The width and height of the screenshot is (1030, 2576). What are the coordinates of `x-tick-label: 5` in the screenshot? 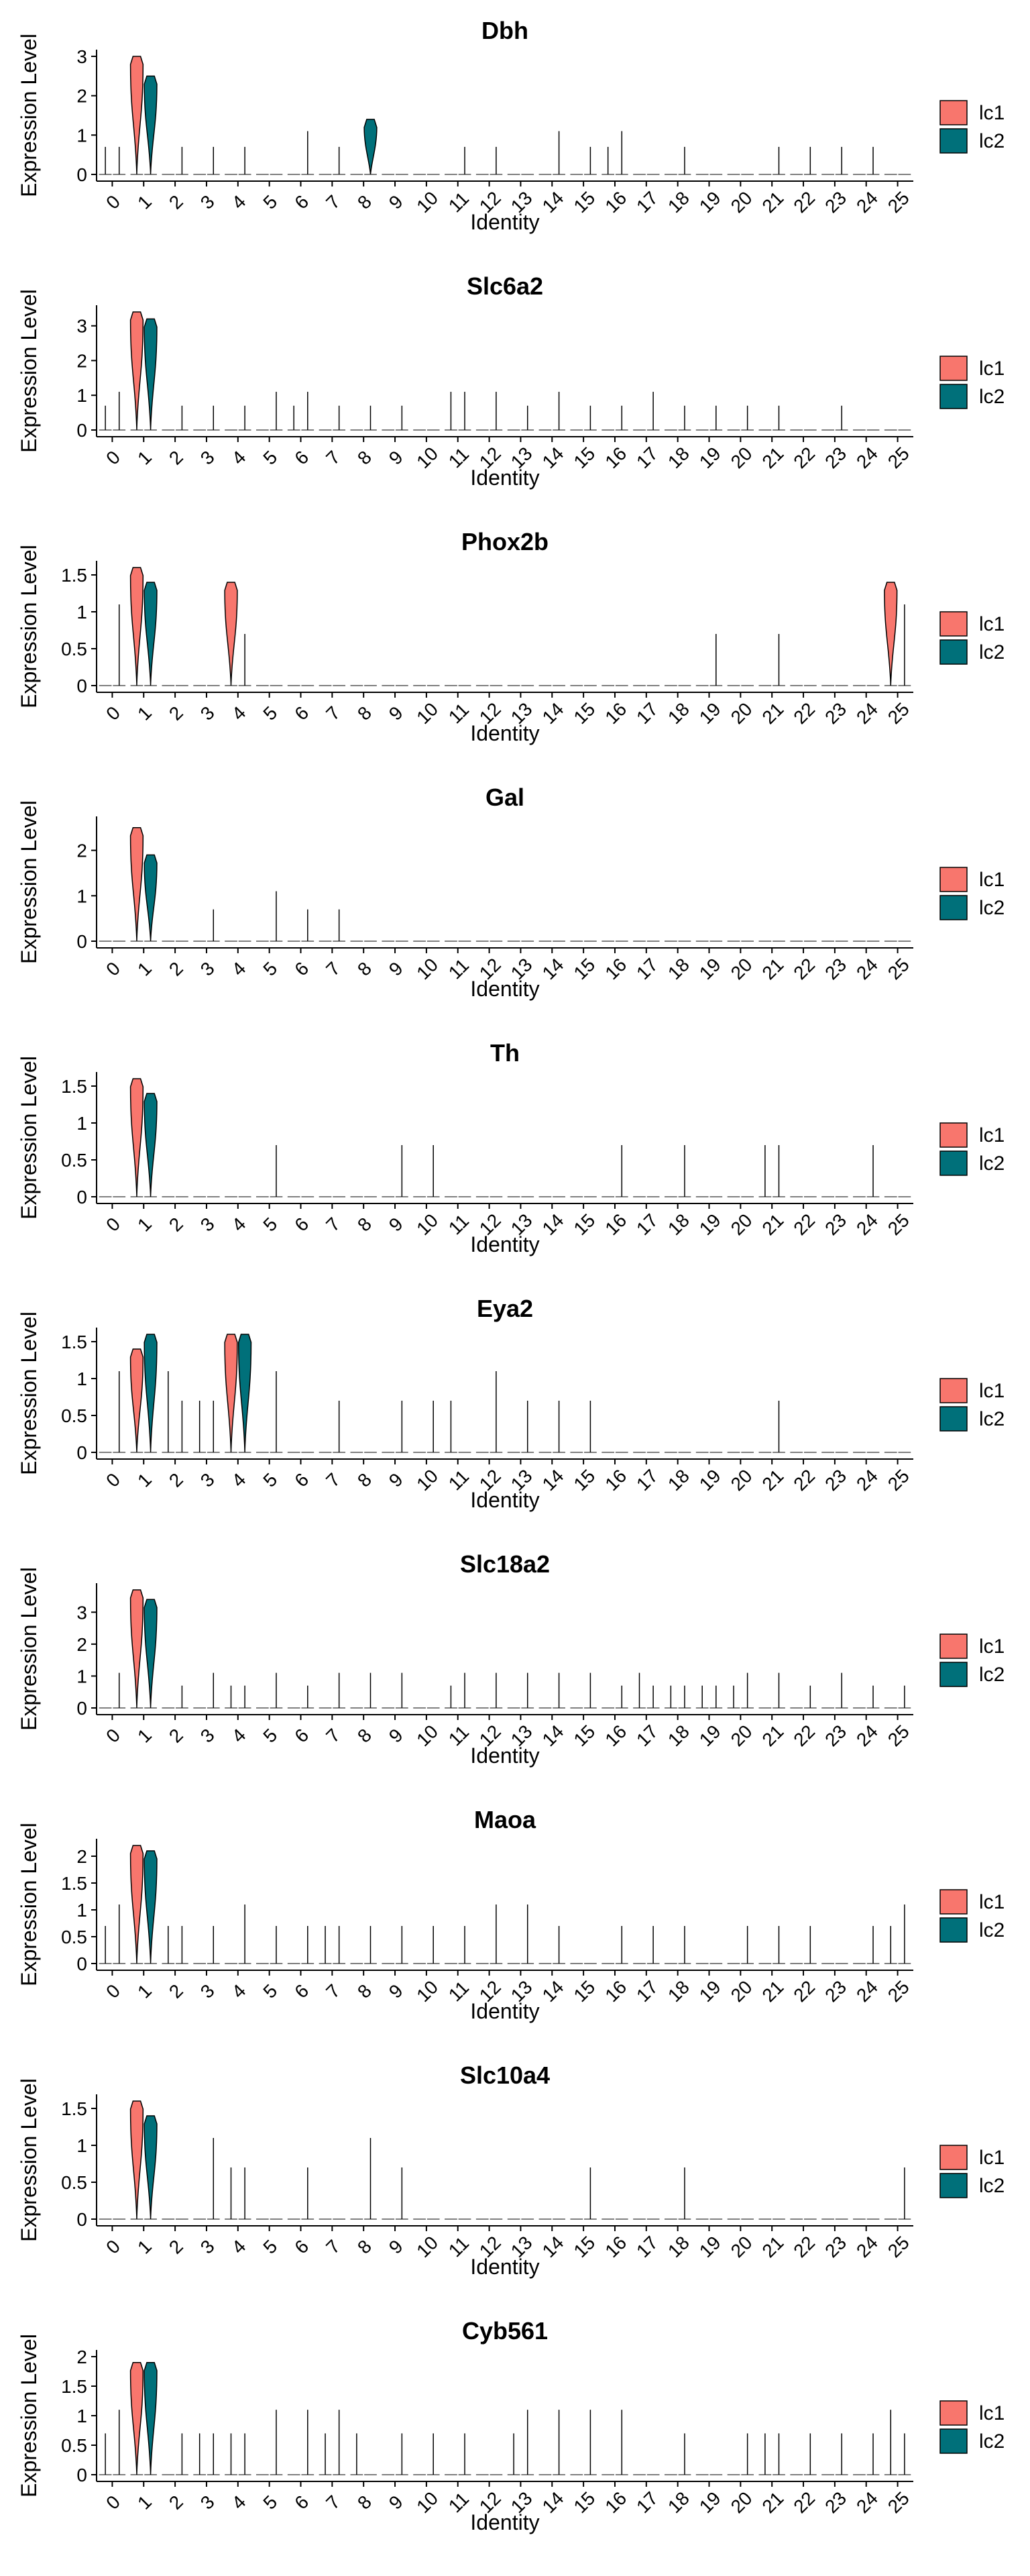 It's located at (270, 713).